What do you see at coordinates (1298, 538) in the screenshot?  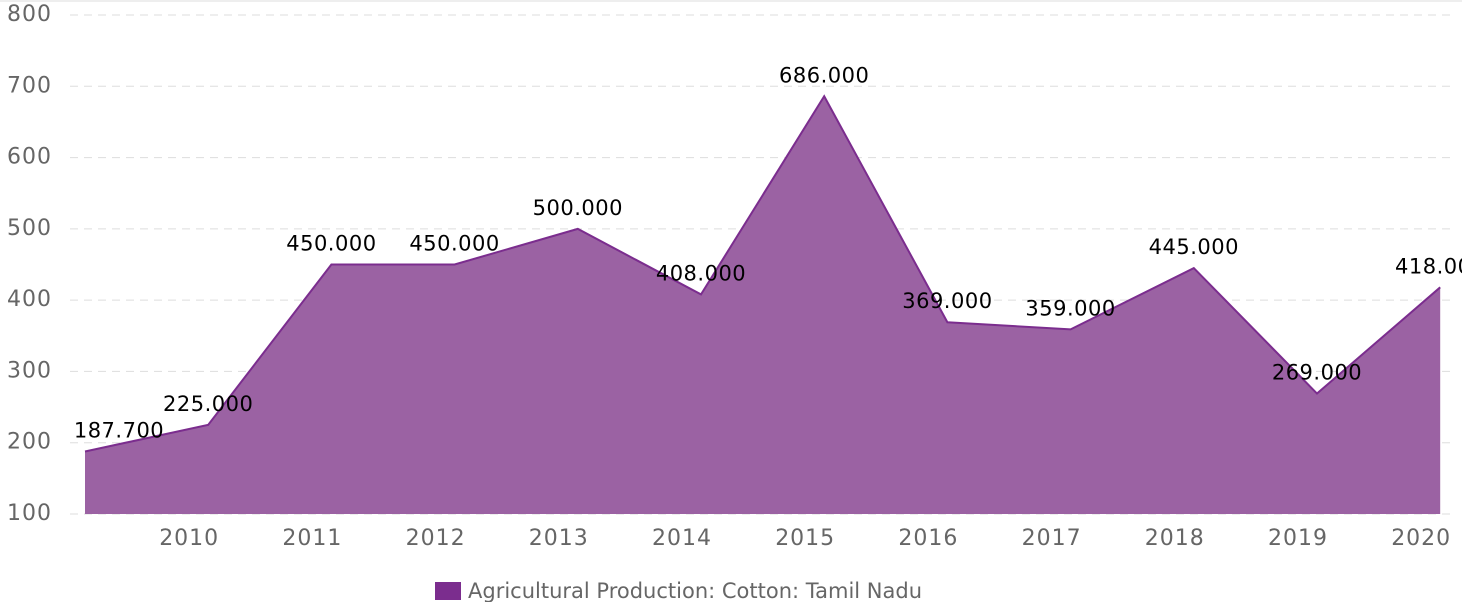 I see `x-tick-label: 2019` at bounding box center [1298, 538].